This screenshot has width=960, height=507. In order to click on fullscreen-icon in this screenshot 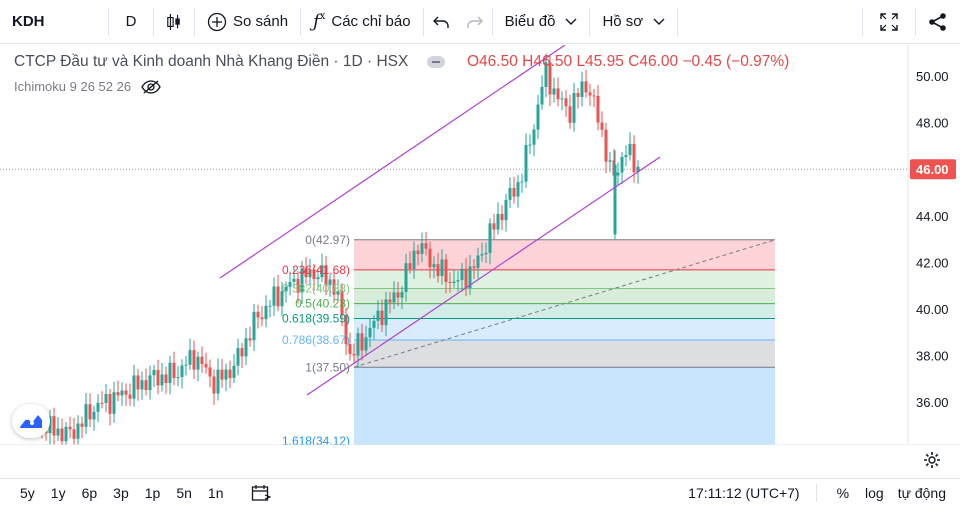, I will do `click(889, 22)`.